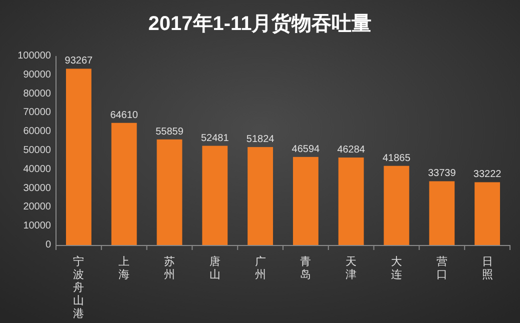 Image resolution: width=520 pixels, height=323 pixels. I want to click on y-tick-label: 90000, so click(37, 74).